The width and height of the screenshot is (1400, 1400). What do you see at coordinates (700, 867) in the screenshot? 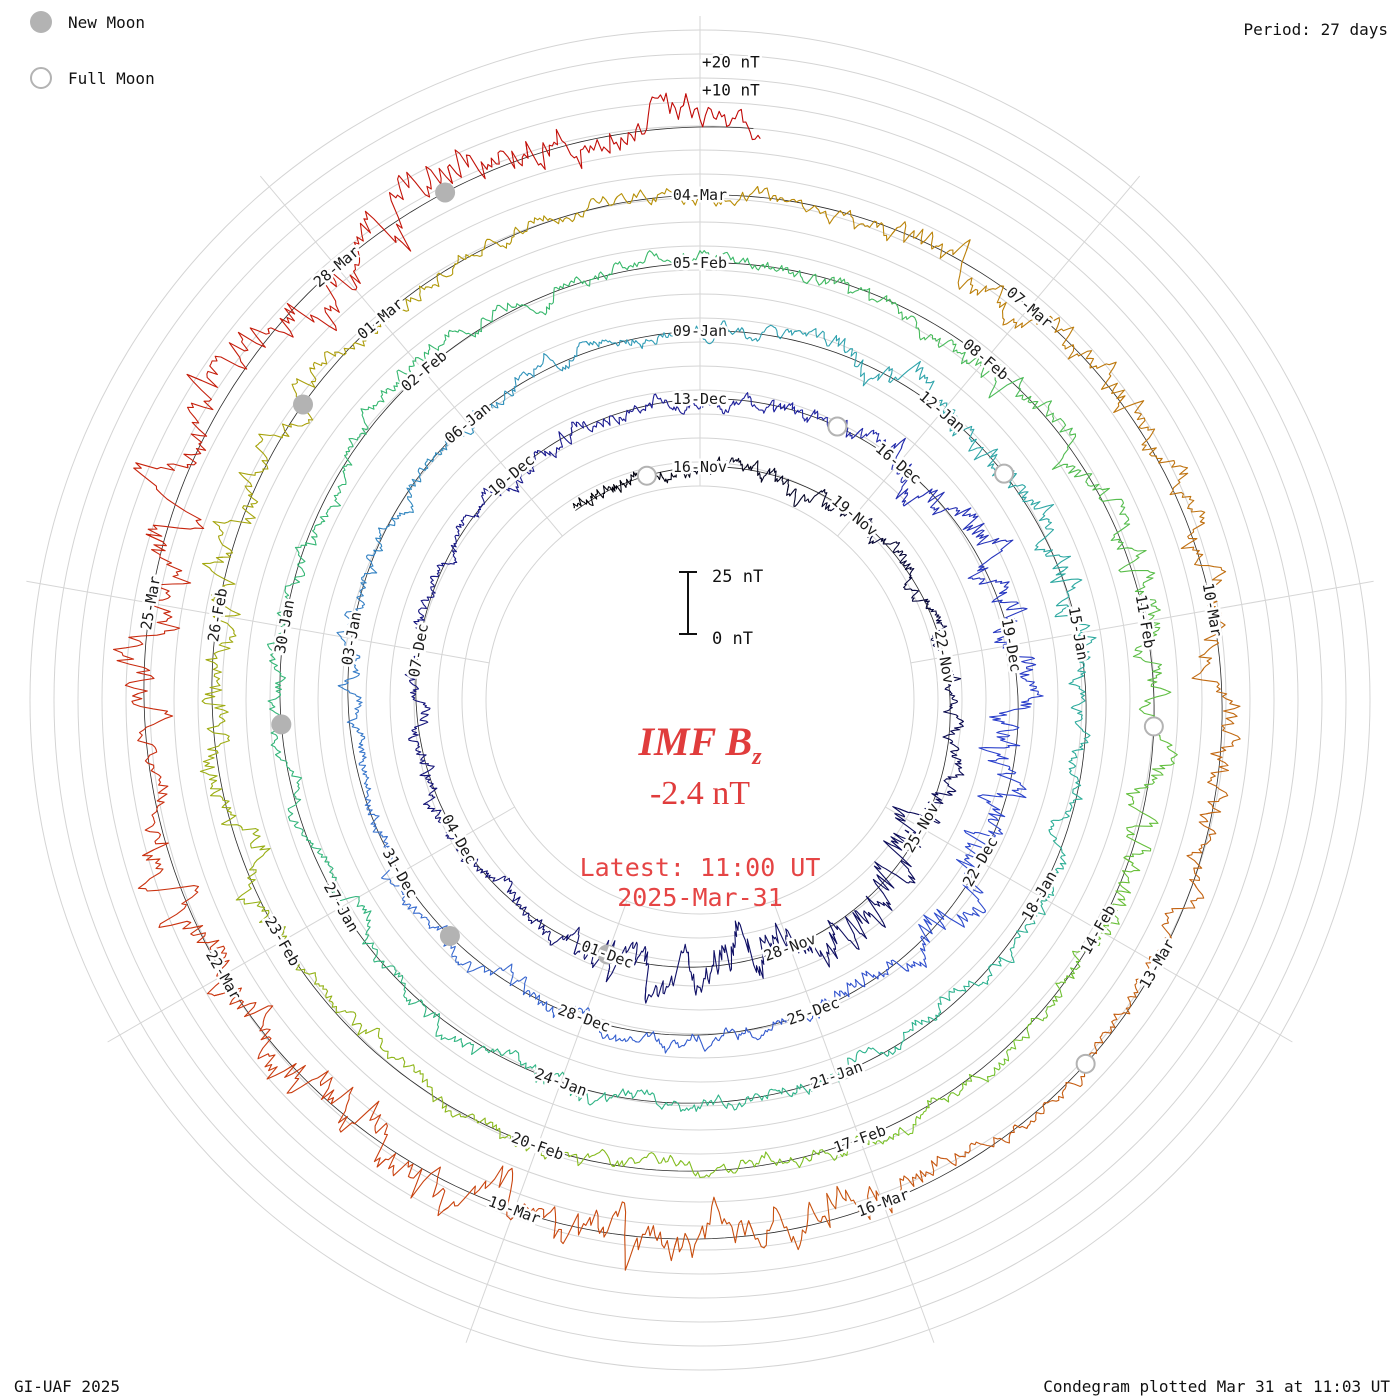
I see `latest-time: Latest: 11:00 UT` at bounding box center [700, 867].